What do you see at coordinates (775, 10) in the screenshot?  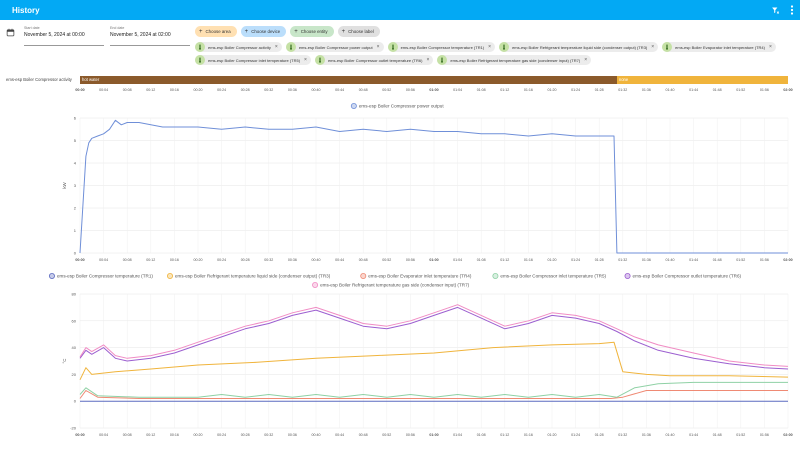 I see `filter-remove-icon` at bounding box center [775, 10].